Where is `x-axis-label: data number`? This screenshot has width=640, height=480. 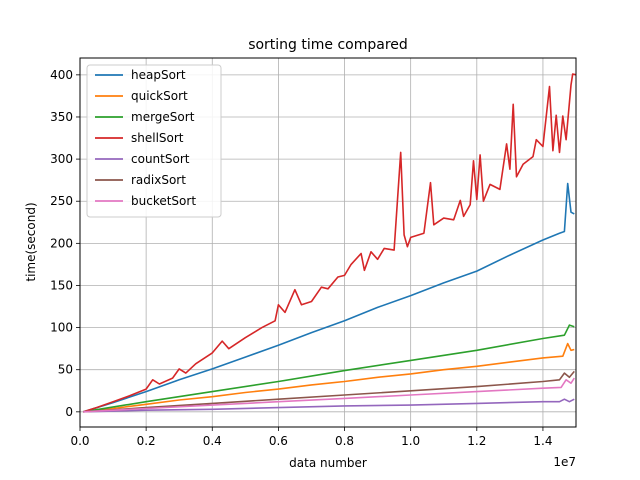
x-axis-label: data number is located at coordinates (328, 463).